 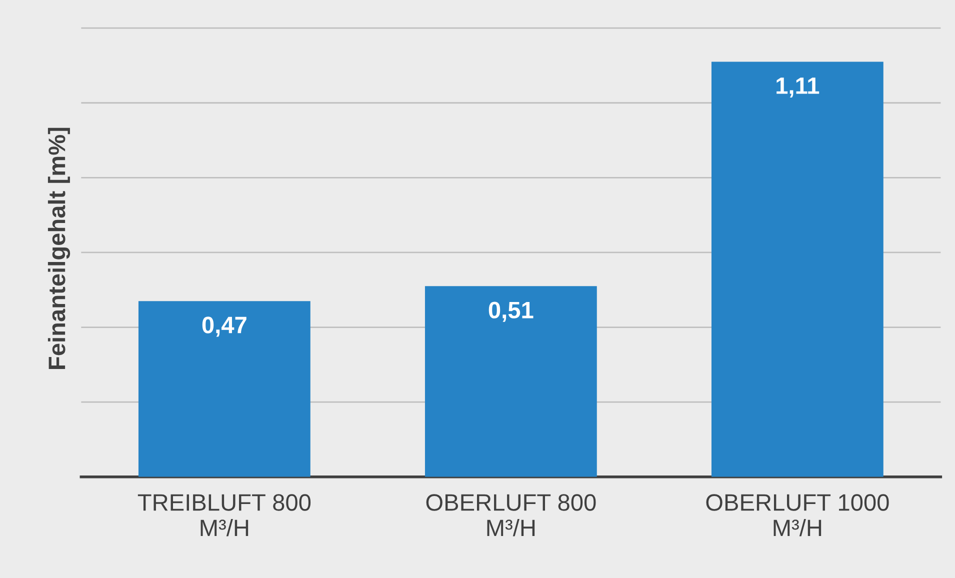 I want to click on data-label: 0,51, so click(x=511, y=312).